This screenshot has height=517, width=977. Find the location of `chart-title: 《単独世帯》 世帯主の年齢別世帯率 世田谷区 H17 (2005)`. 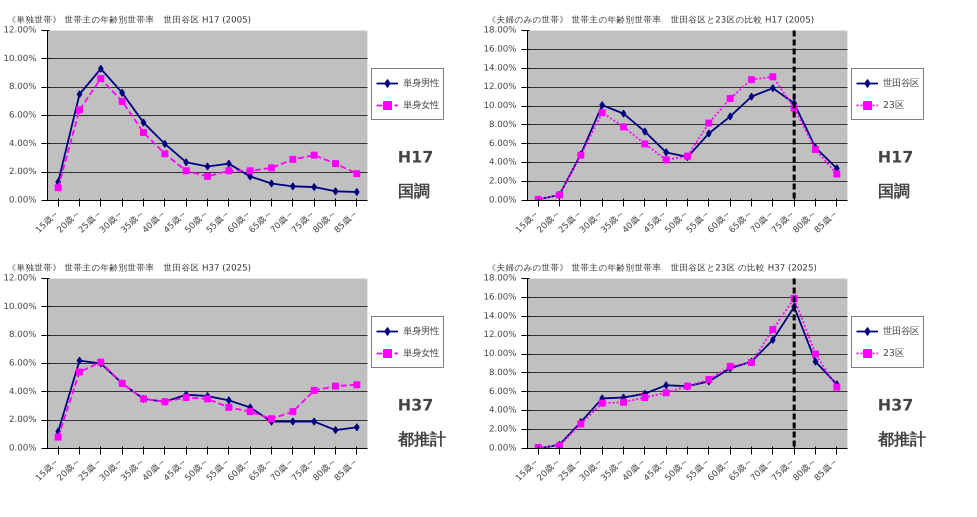

chart-title: 《単独世帯》 世帯主の年齢別世帯率 世田谷区 H17 (2005) is located at coordinates (130, 20).